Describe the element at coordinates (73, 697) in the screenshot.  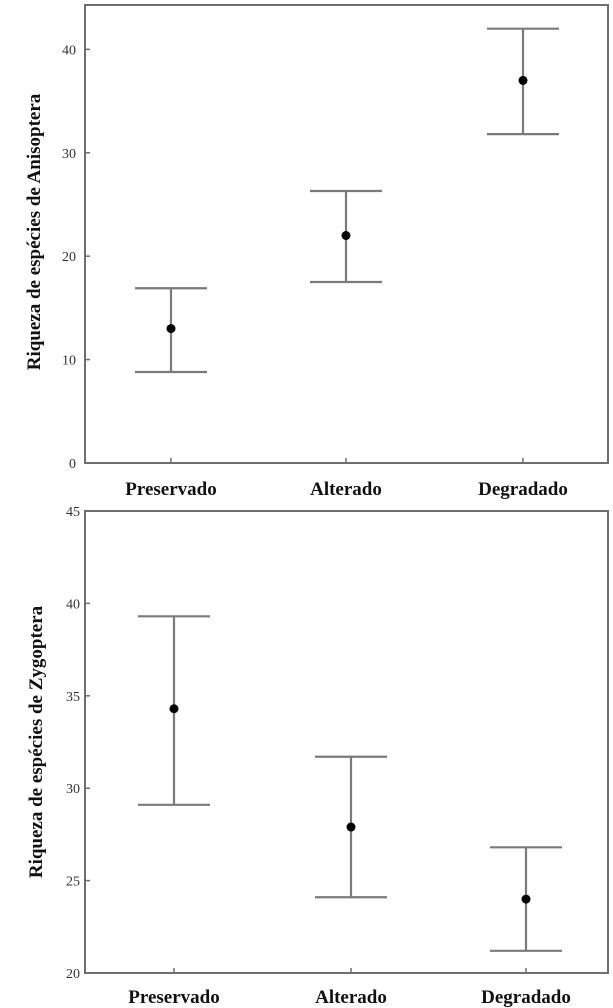
I see `y-tick-label: 35` at that location.